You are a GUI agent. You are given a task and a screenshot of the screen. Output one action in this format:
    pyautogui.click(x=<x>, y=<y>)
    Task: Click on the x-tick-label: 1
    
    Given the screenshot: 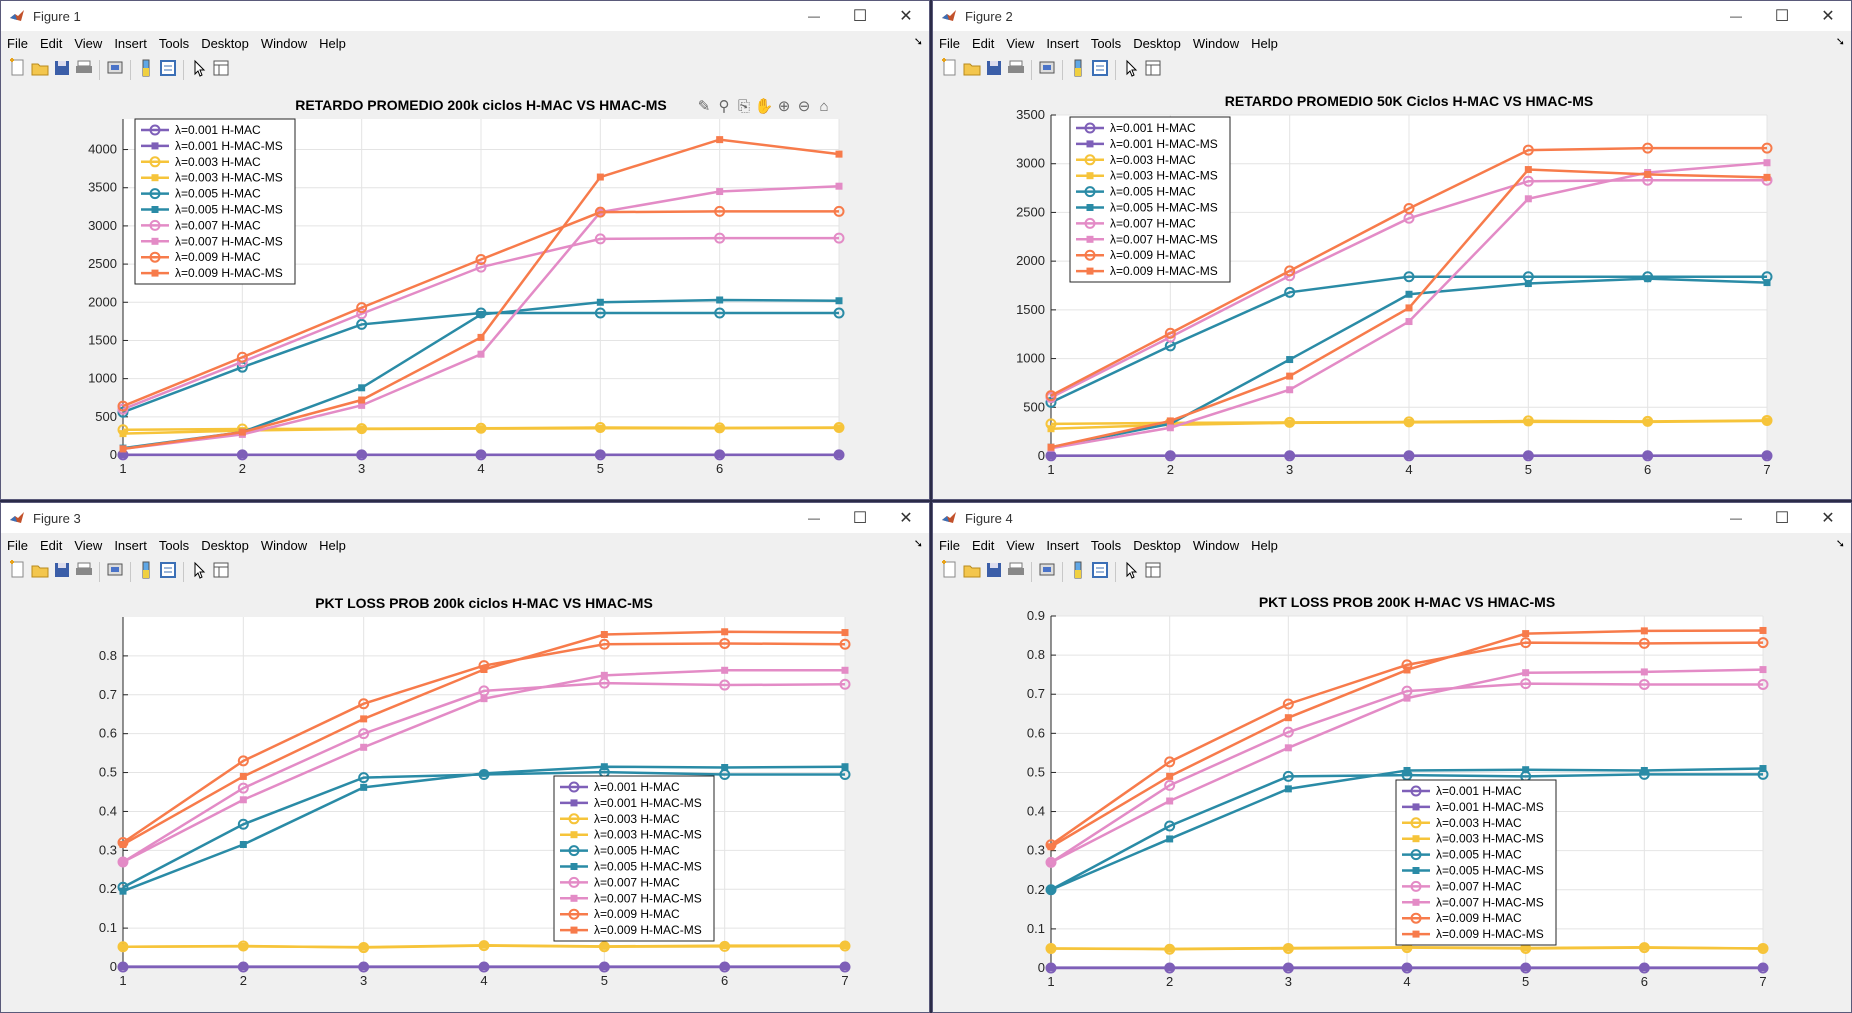 What is the action you would take?
    pyautogui.click(x=122, y=980)
    